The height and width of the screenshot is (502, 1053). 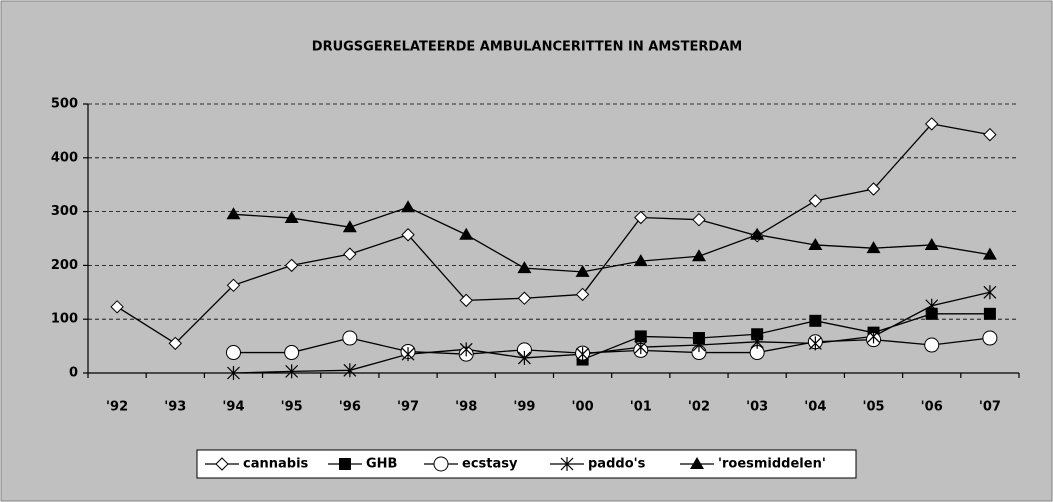 I want to click on x-tick-label: '02, so click(x=699, y=407).